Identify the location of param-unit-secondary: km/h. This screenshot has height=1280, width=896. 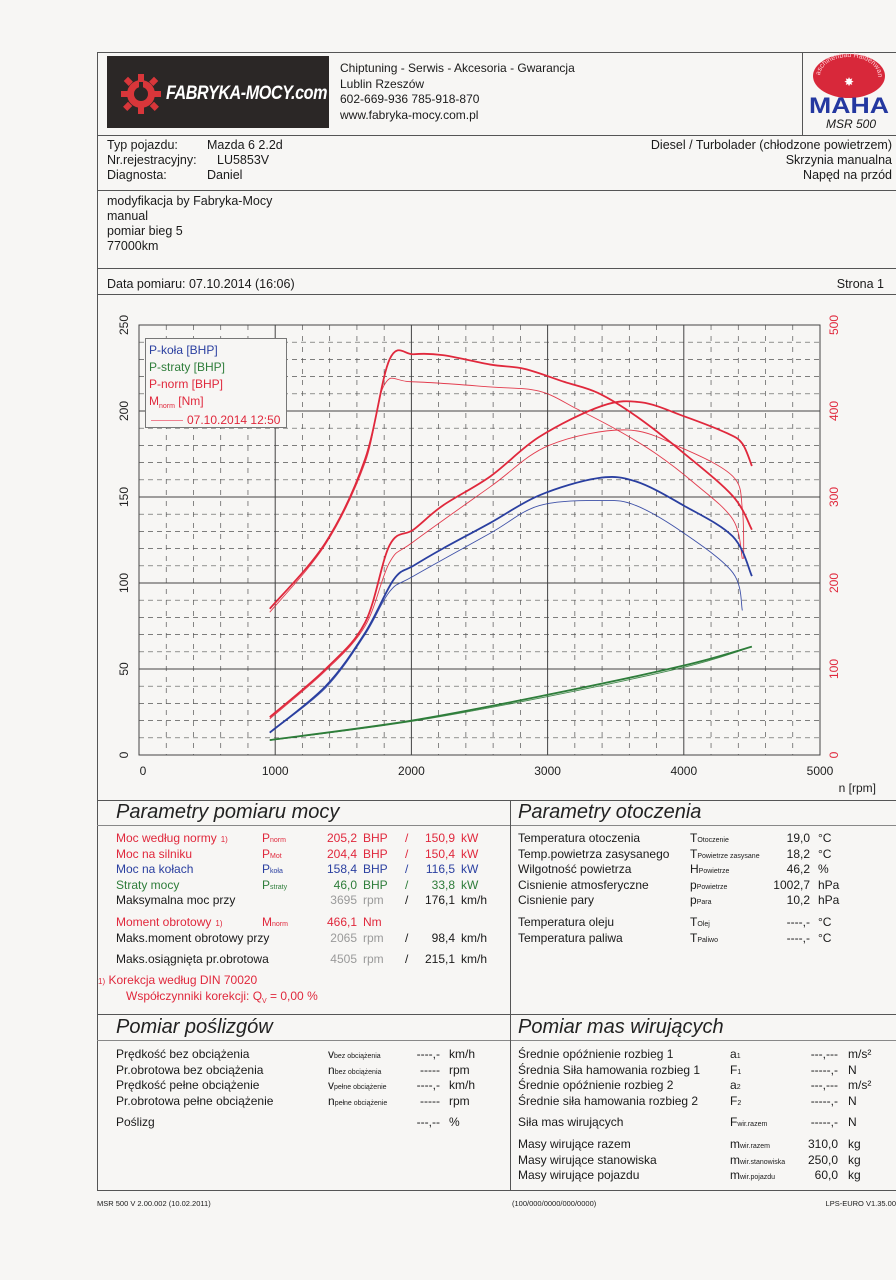
(474, 937).